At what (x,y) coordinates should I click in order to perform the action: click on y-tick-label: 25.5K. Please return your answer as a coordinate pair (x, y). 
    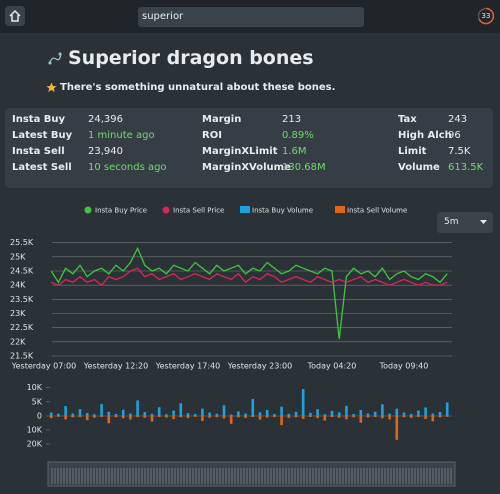
    Looking at the image, I should click on (22, 242).